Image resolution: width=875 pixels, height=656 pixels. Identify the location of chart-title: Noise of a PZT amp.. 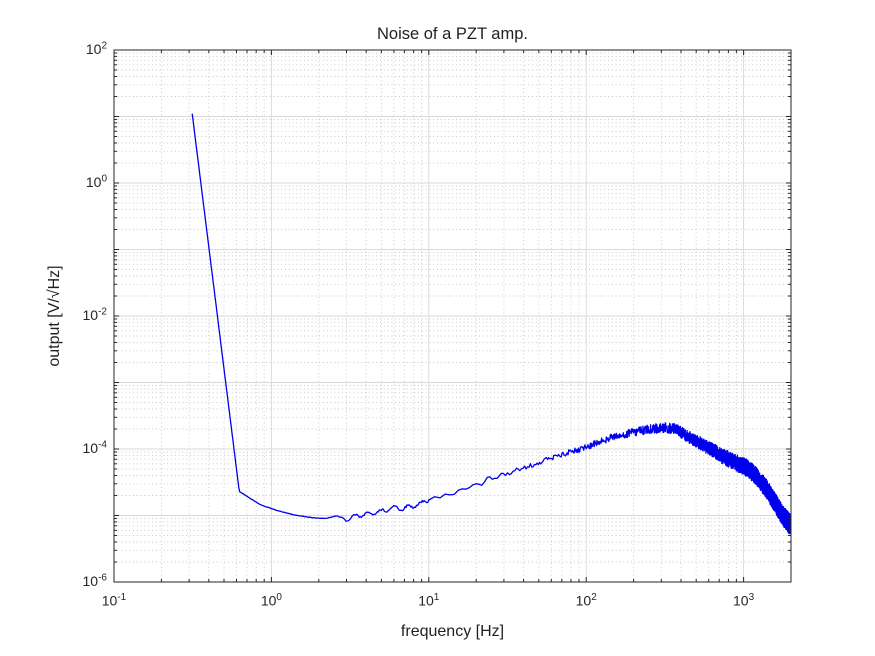
(452, 34).